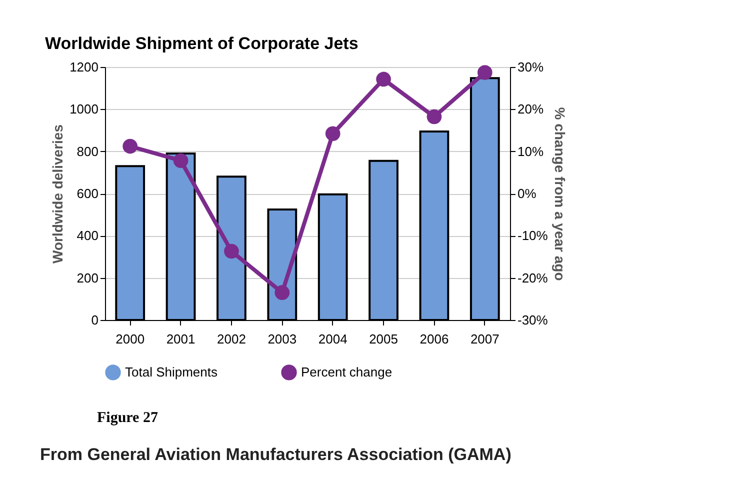  I want to click on y2-tick-label: 20%, so click(531, 109).